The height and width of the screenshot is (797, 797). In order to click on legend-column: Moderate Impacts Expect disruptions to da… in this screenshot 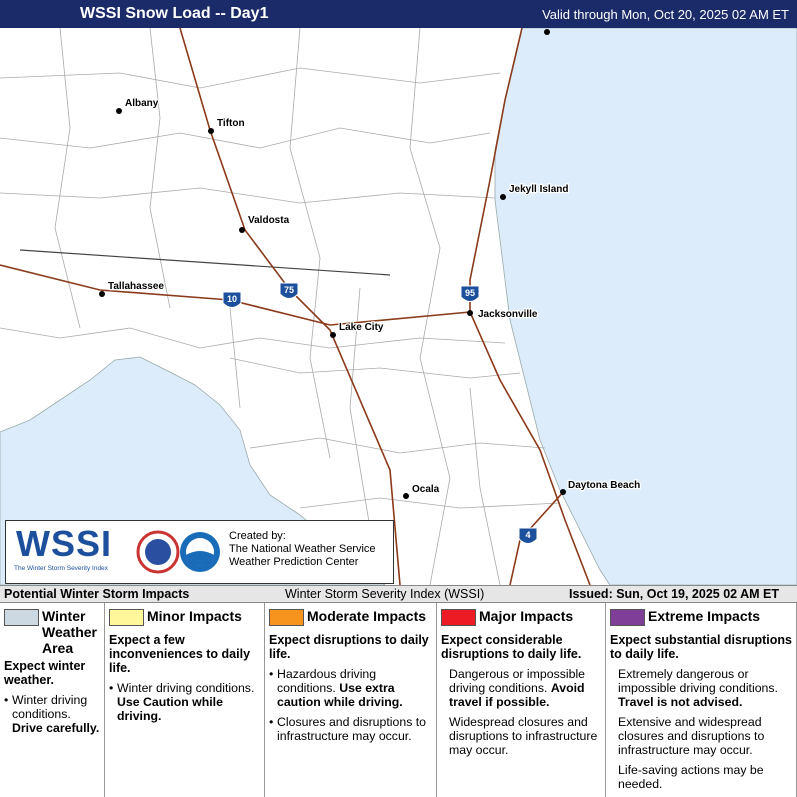, I will do `click(351, 700)`.